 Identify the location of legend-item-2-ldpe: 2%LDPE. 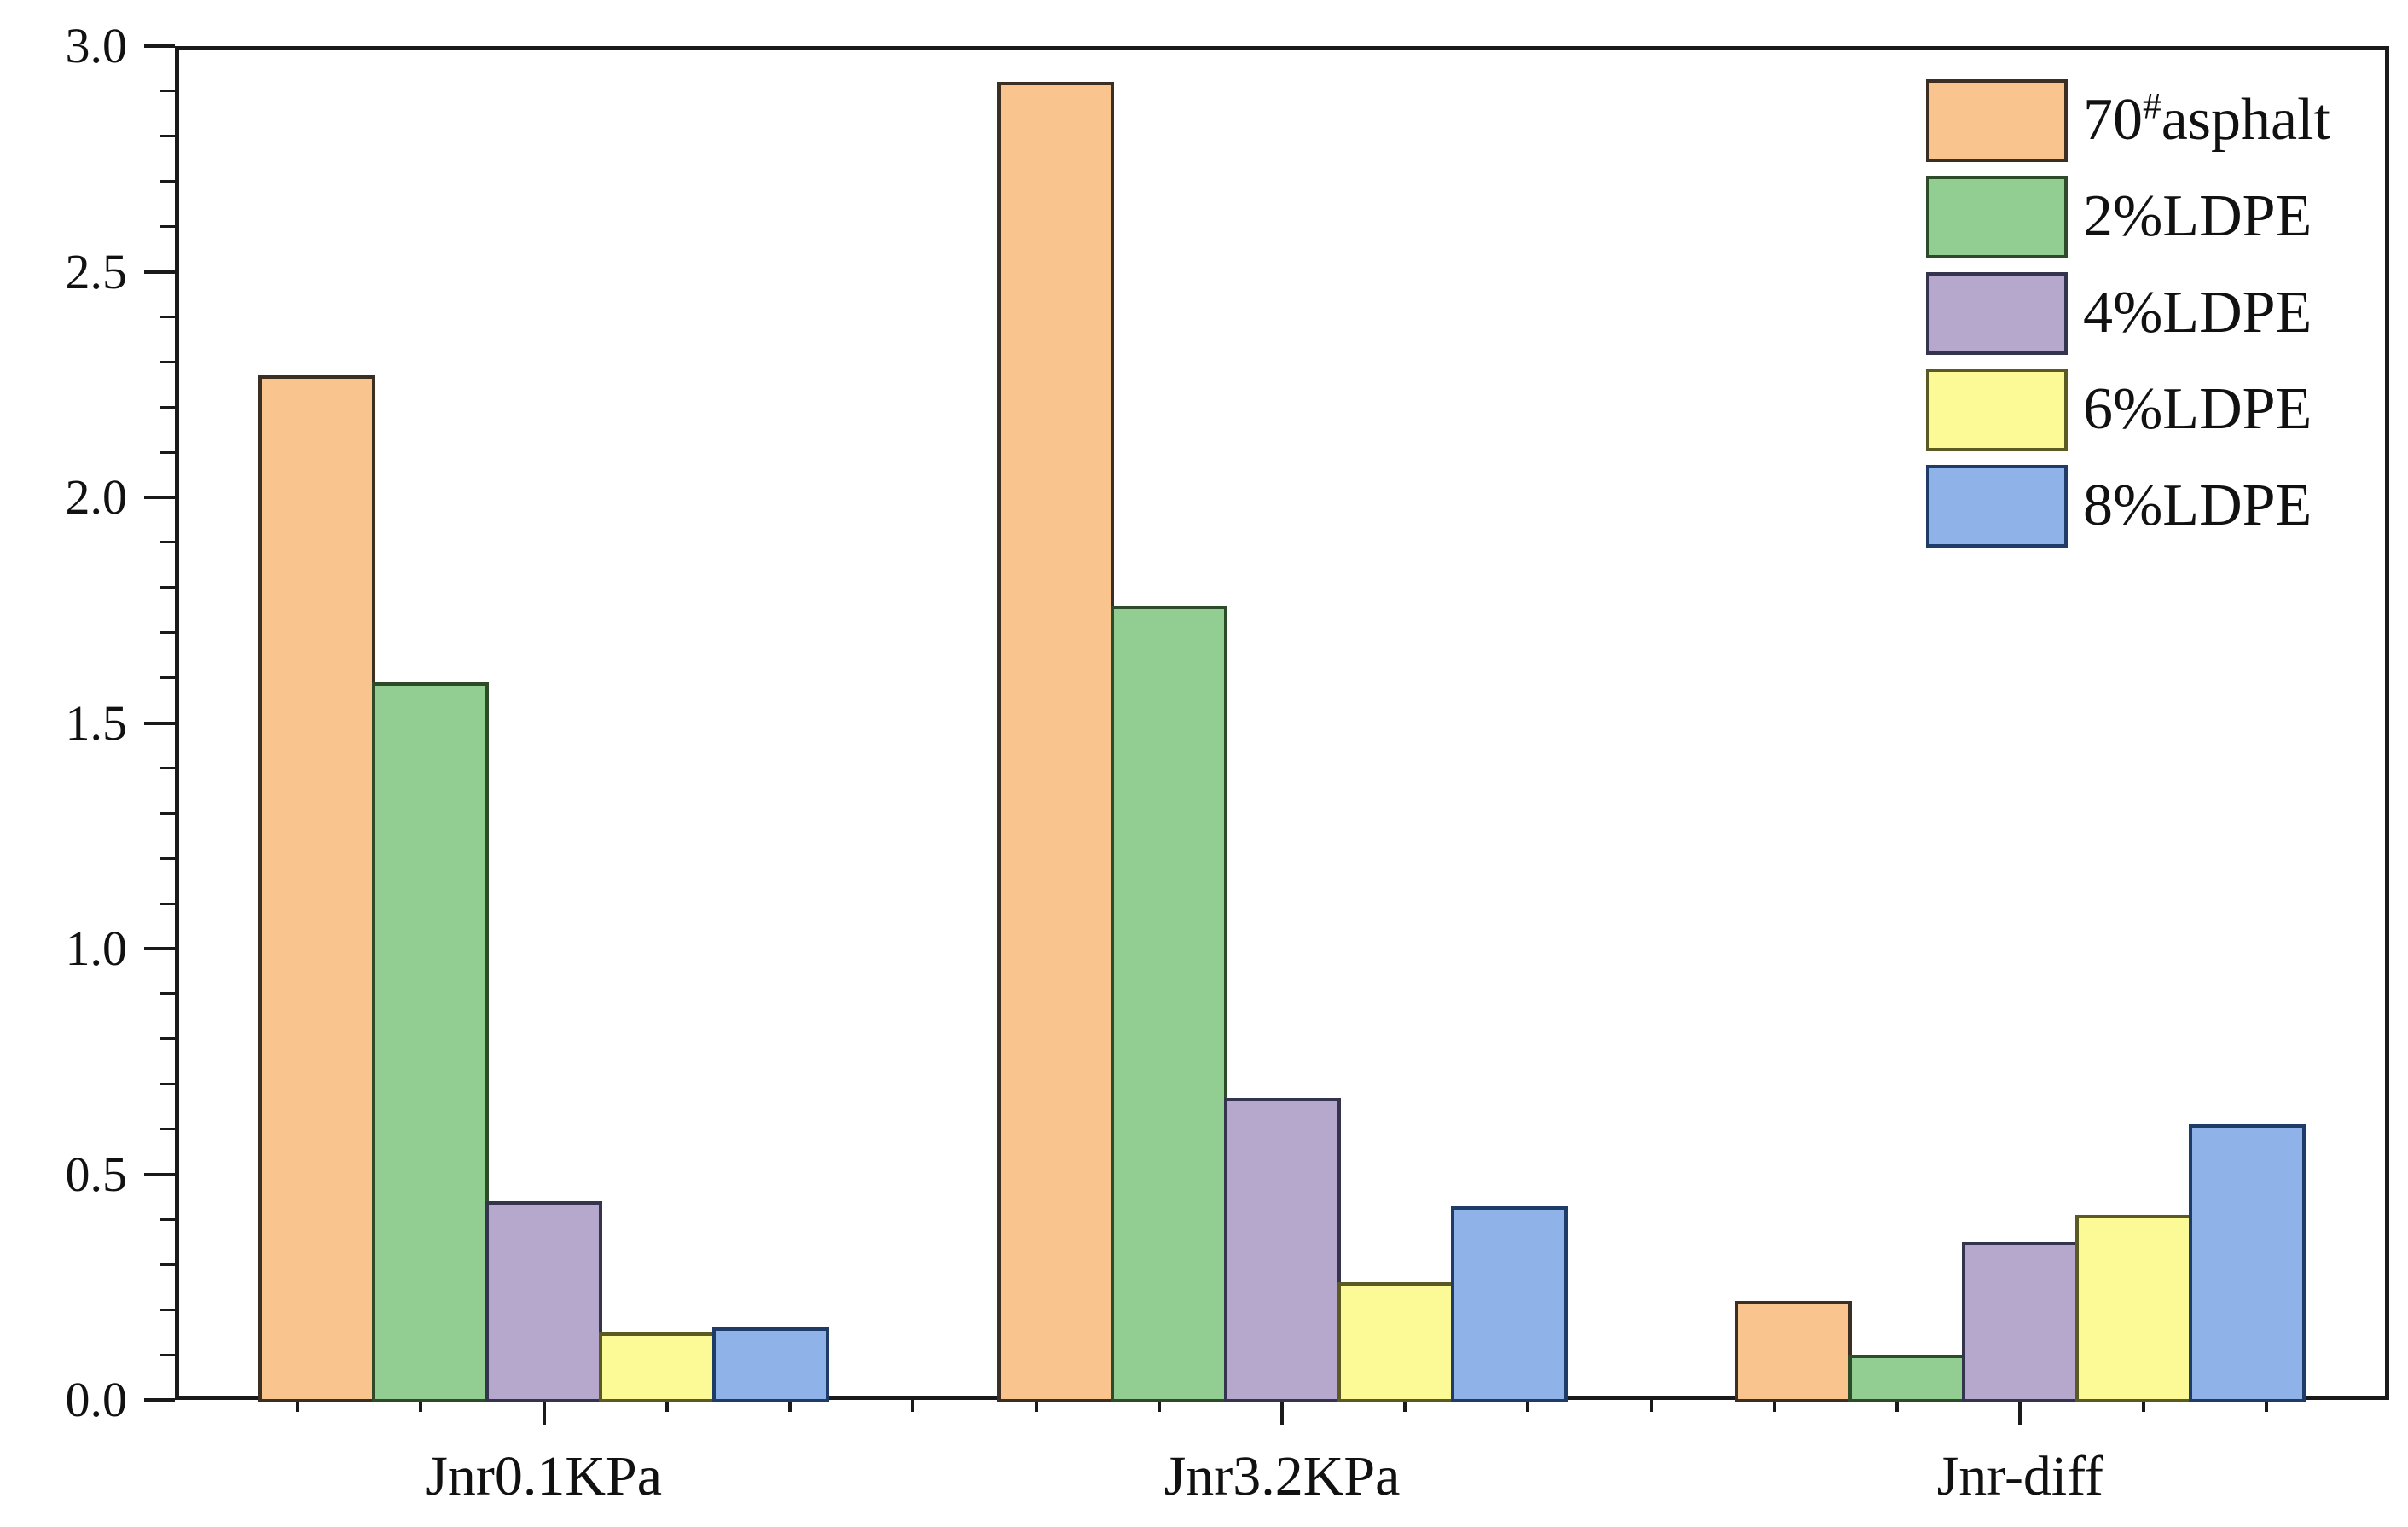
(2128, 216).